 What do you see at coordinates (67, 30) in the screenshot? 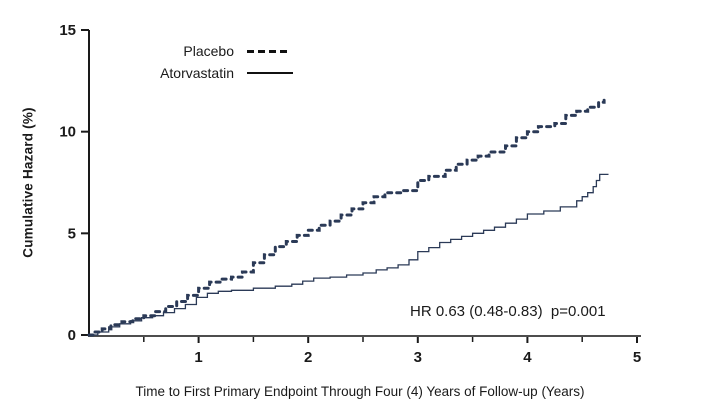
I see `y-tick-label: 15` at bounding box center [67, 30].